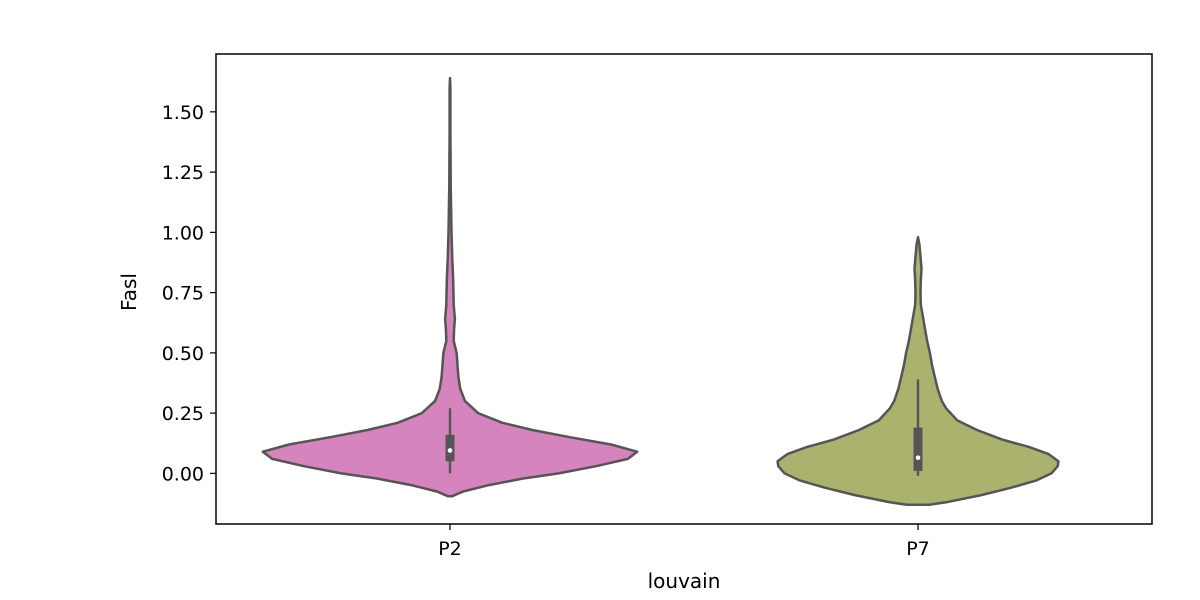 This screenshot has width=1200, height=600. What do you see at coordinates (183, 173) in the screenshot?
I see `y-tick-label: 1.25` at bounding box center [183, 173].